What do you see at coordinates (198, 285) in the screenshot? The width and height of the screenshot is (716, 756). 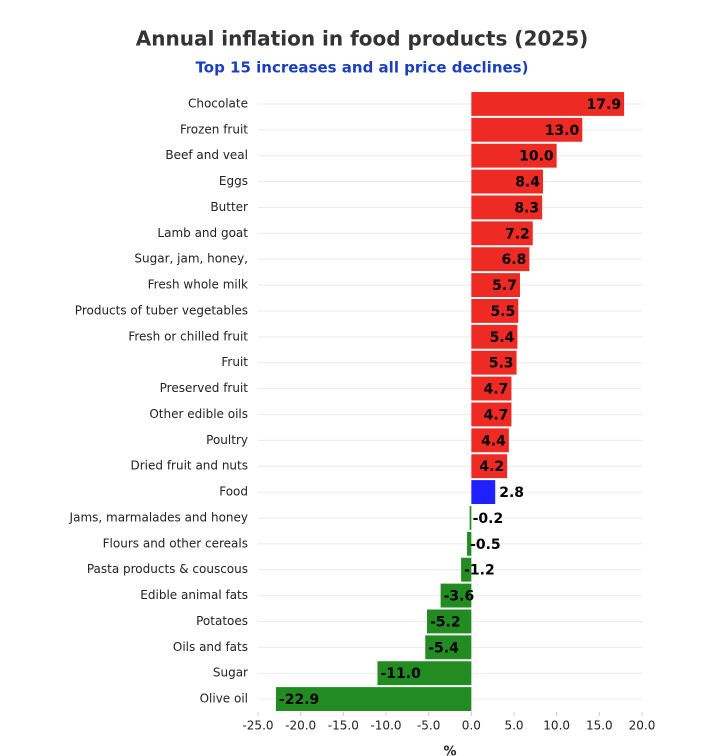 I see `y-tick-label: Fresh whole milk` at bounding box center [198, 285].